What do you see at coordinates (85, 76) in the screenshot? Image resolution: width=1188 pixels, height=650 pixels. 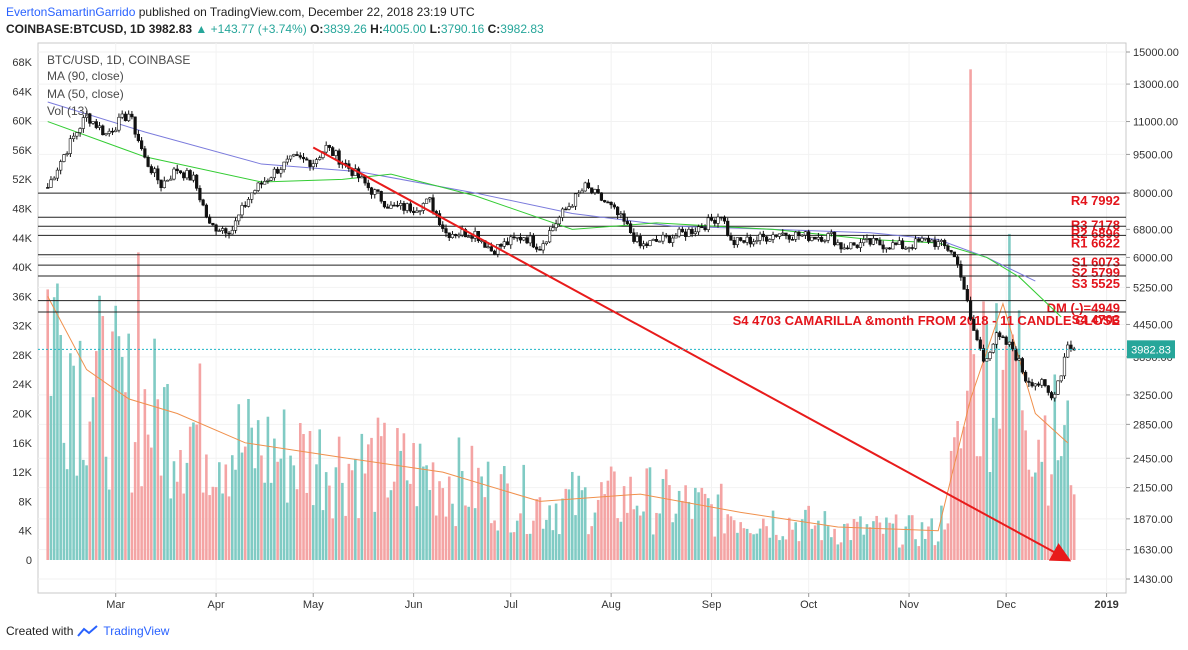 I see `legend-ma90: MA (90, close)` at bounding box center [85, 76].